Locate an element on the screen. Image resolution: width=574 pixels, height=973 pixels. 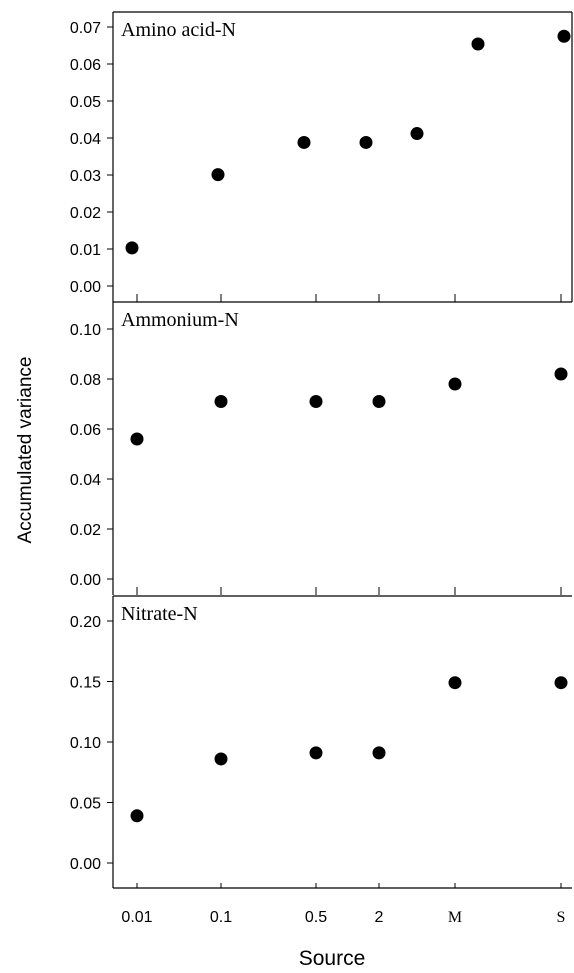
y-tick-label-2-2: 0.04 is located at coordinates (85, 480).